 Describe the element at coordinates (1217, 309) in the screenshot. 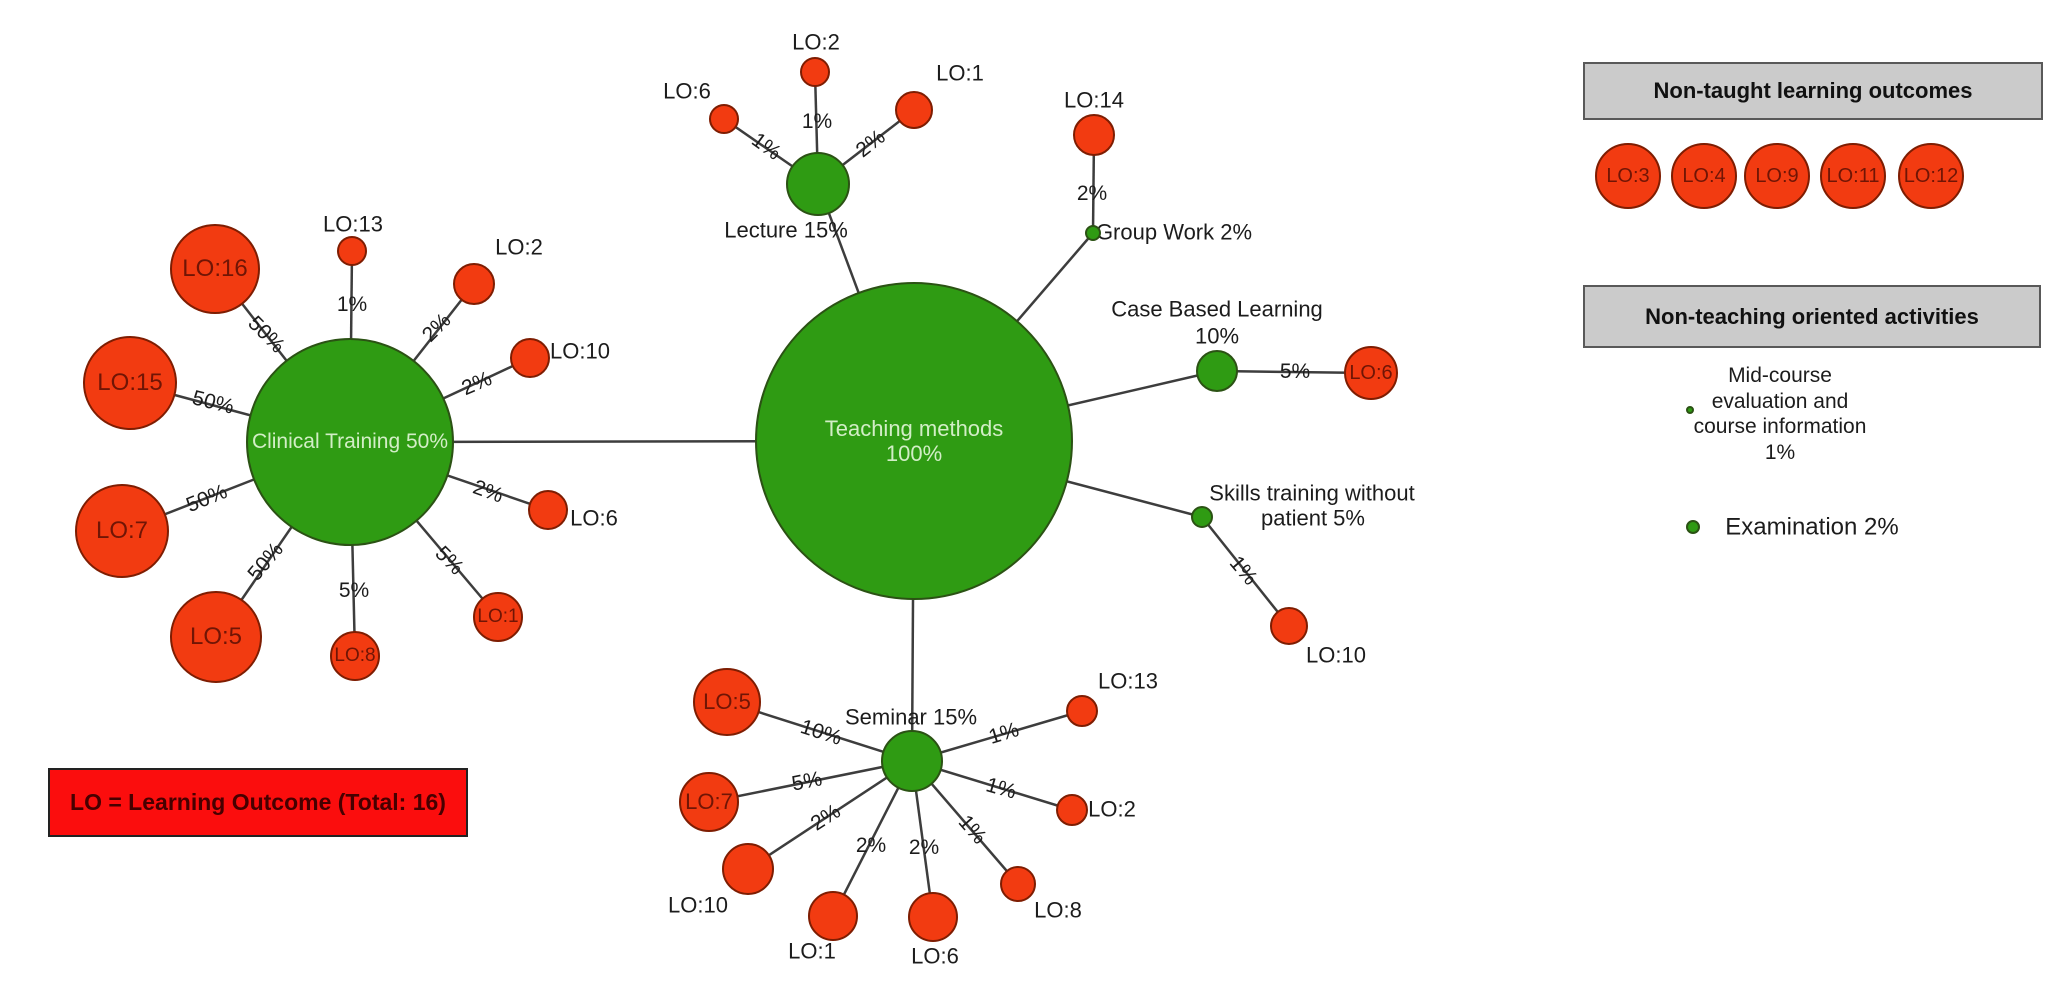

I see `label-case-based-line1: Case Based Learning` at that location.